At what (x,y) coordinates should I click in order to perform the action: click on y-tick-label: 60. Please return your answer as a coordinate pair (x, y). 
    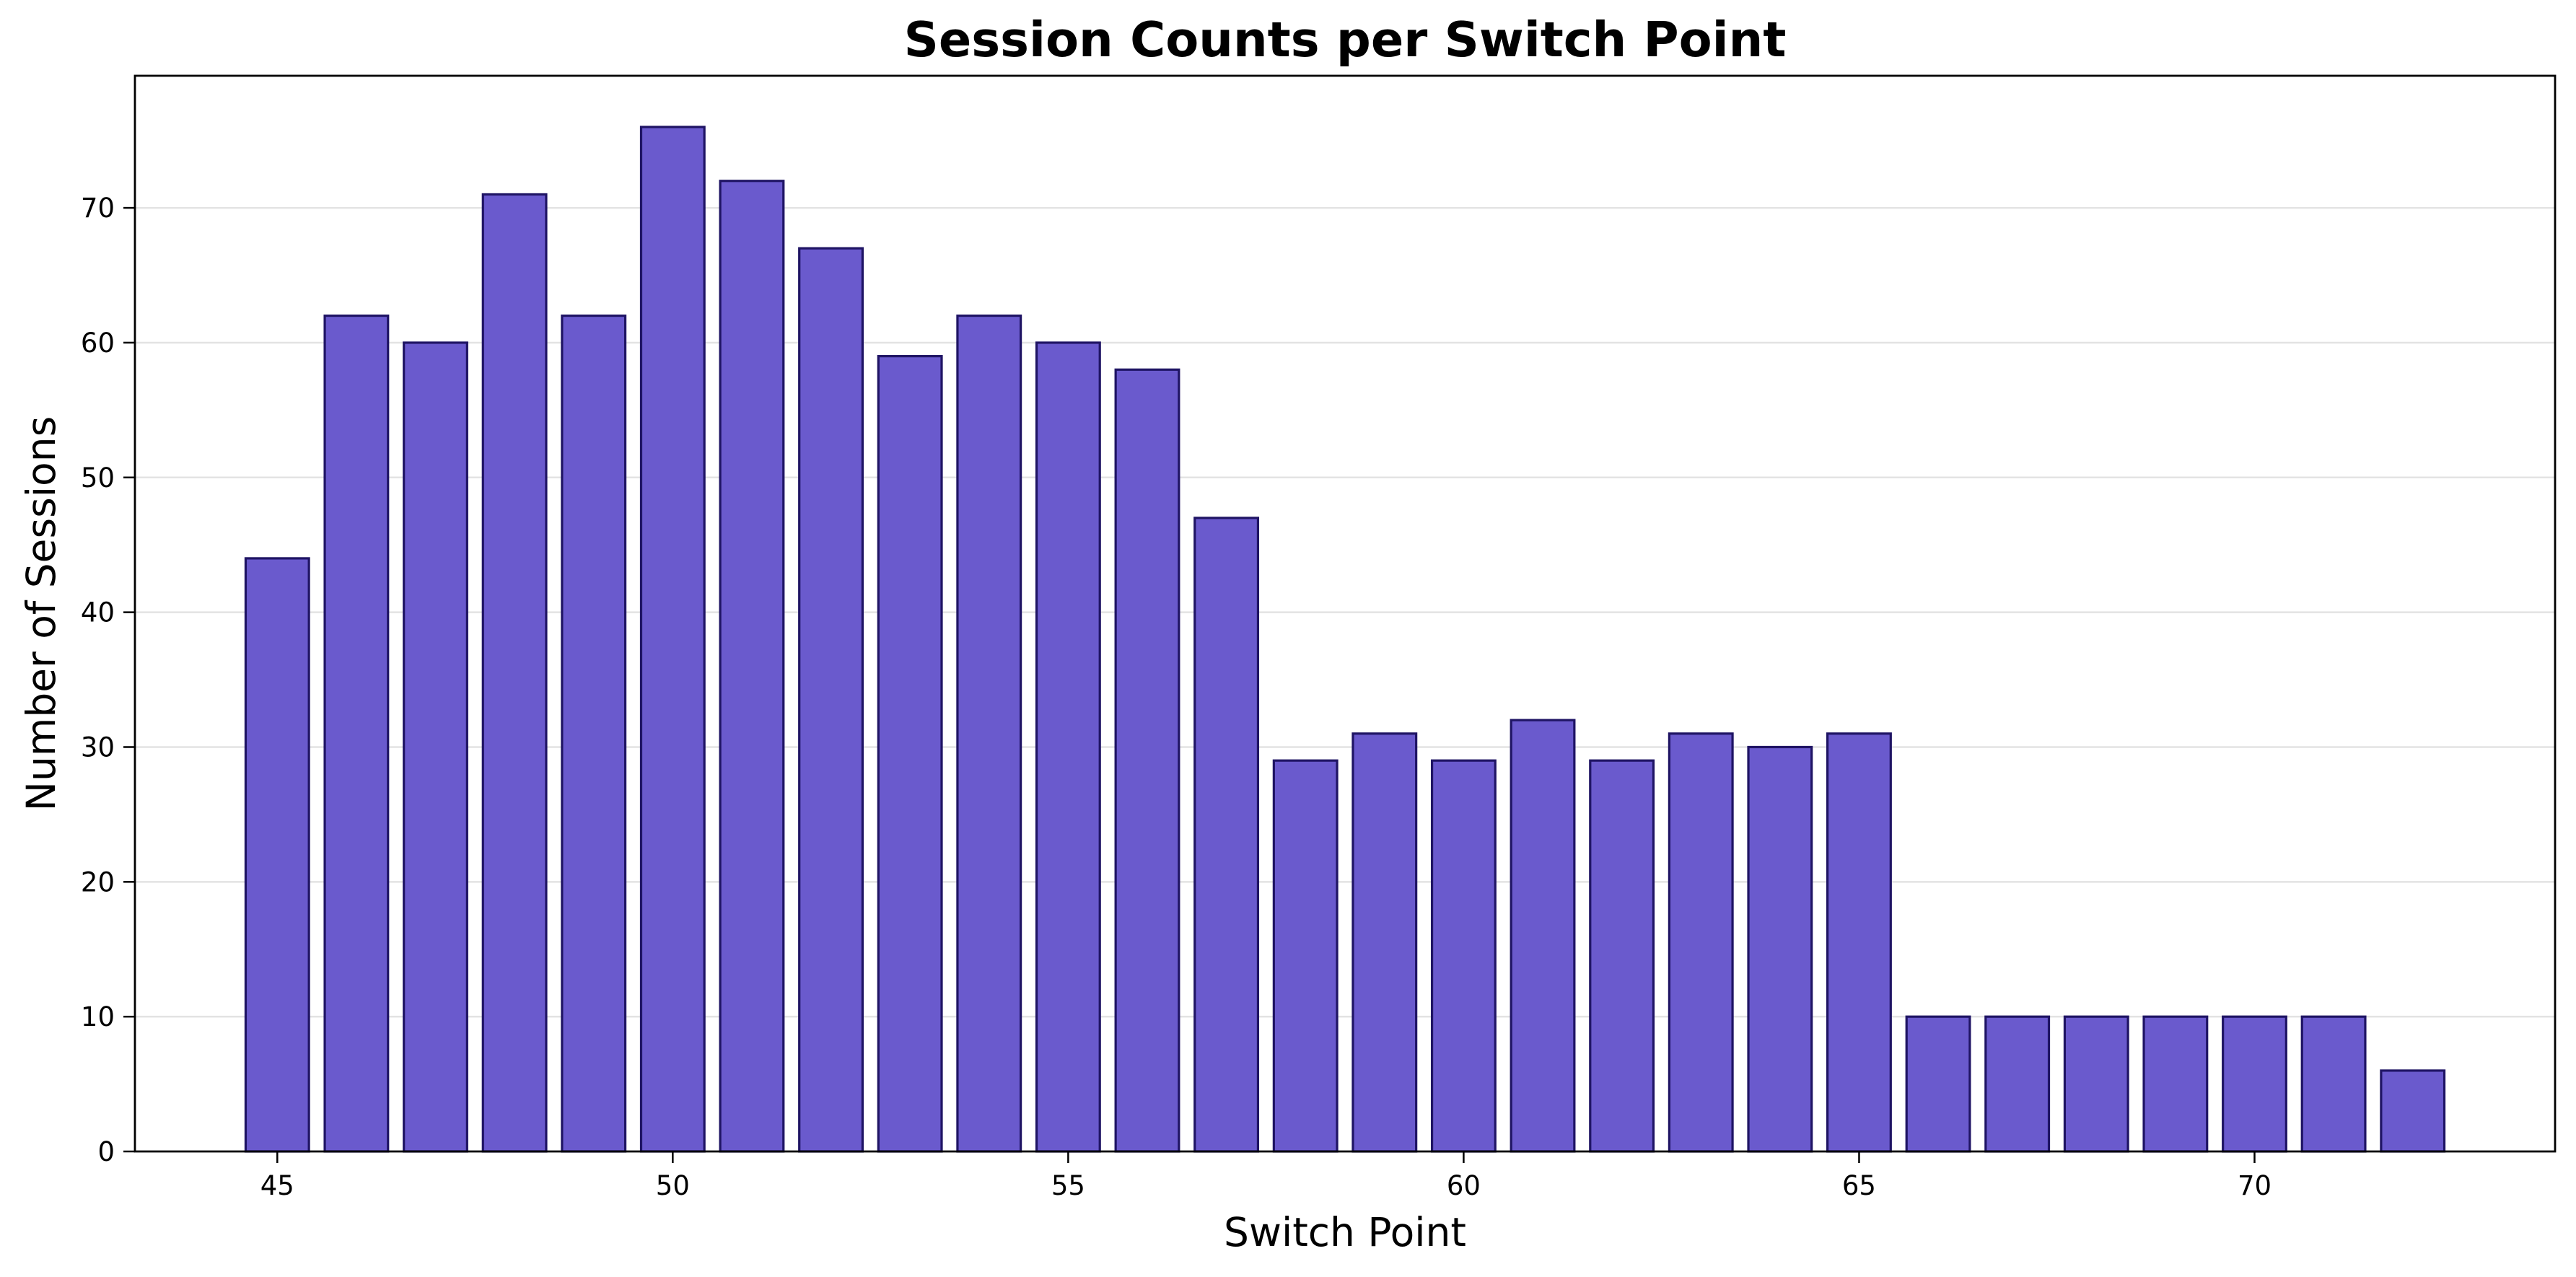
    Looking at the image, I should click on (98, 343).